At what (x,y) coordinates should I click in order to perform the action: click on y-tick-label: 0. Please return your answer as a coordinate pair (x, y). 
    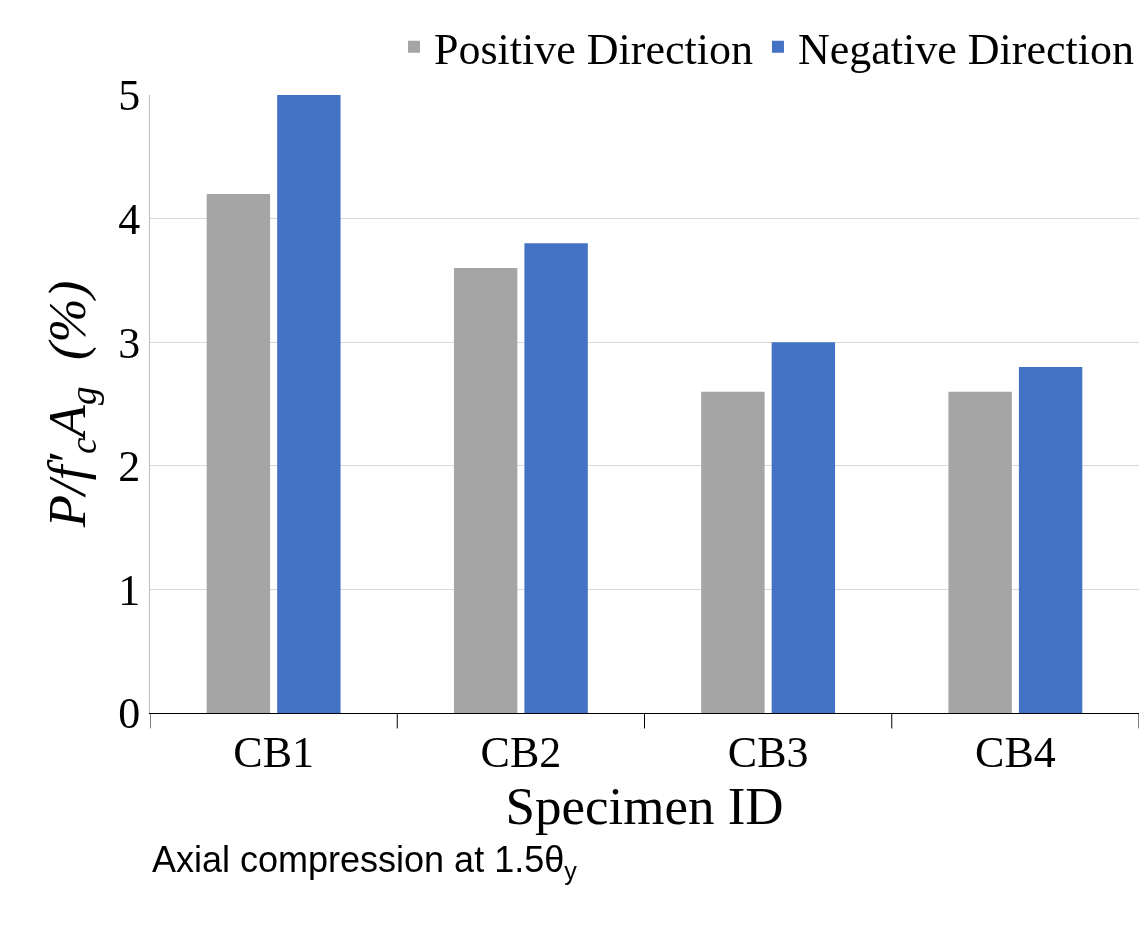
    Looking at the image, I should click on (129, 714).